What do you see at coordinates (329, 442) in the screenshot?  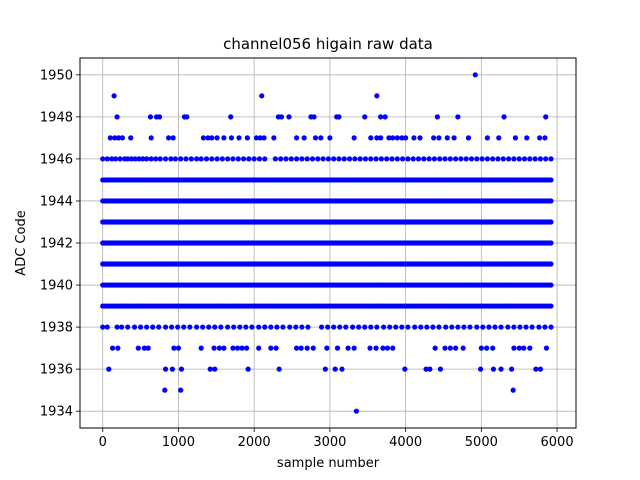 I see `x-tick-label: 3000` at bounding box center [329, 442].